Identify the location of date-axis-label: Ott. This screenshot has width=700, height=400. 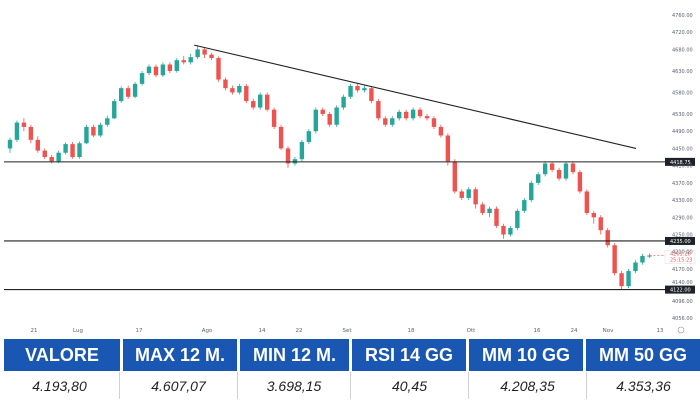
(471, 331).